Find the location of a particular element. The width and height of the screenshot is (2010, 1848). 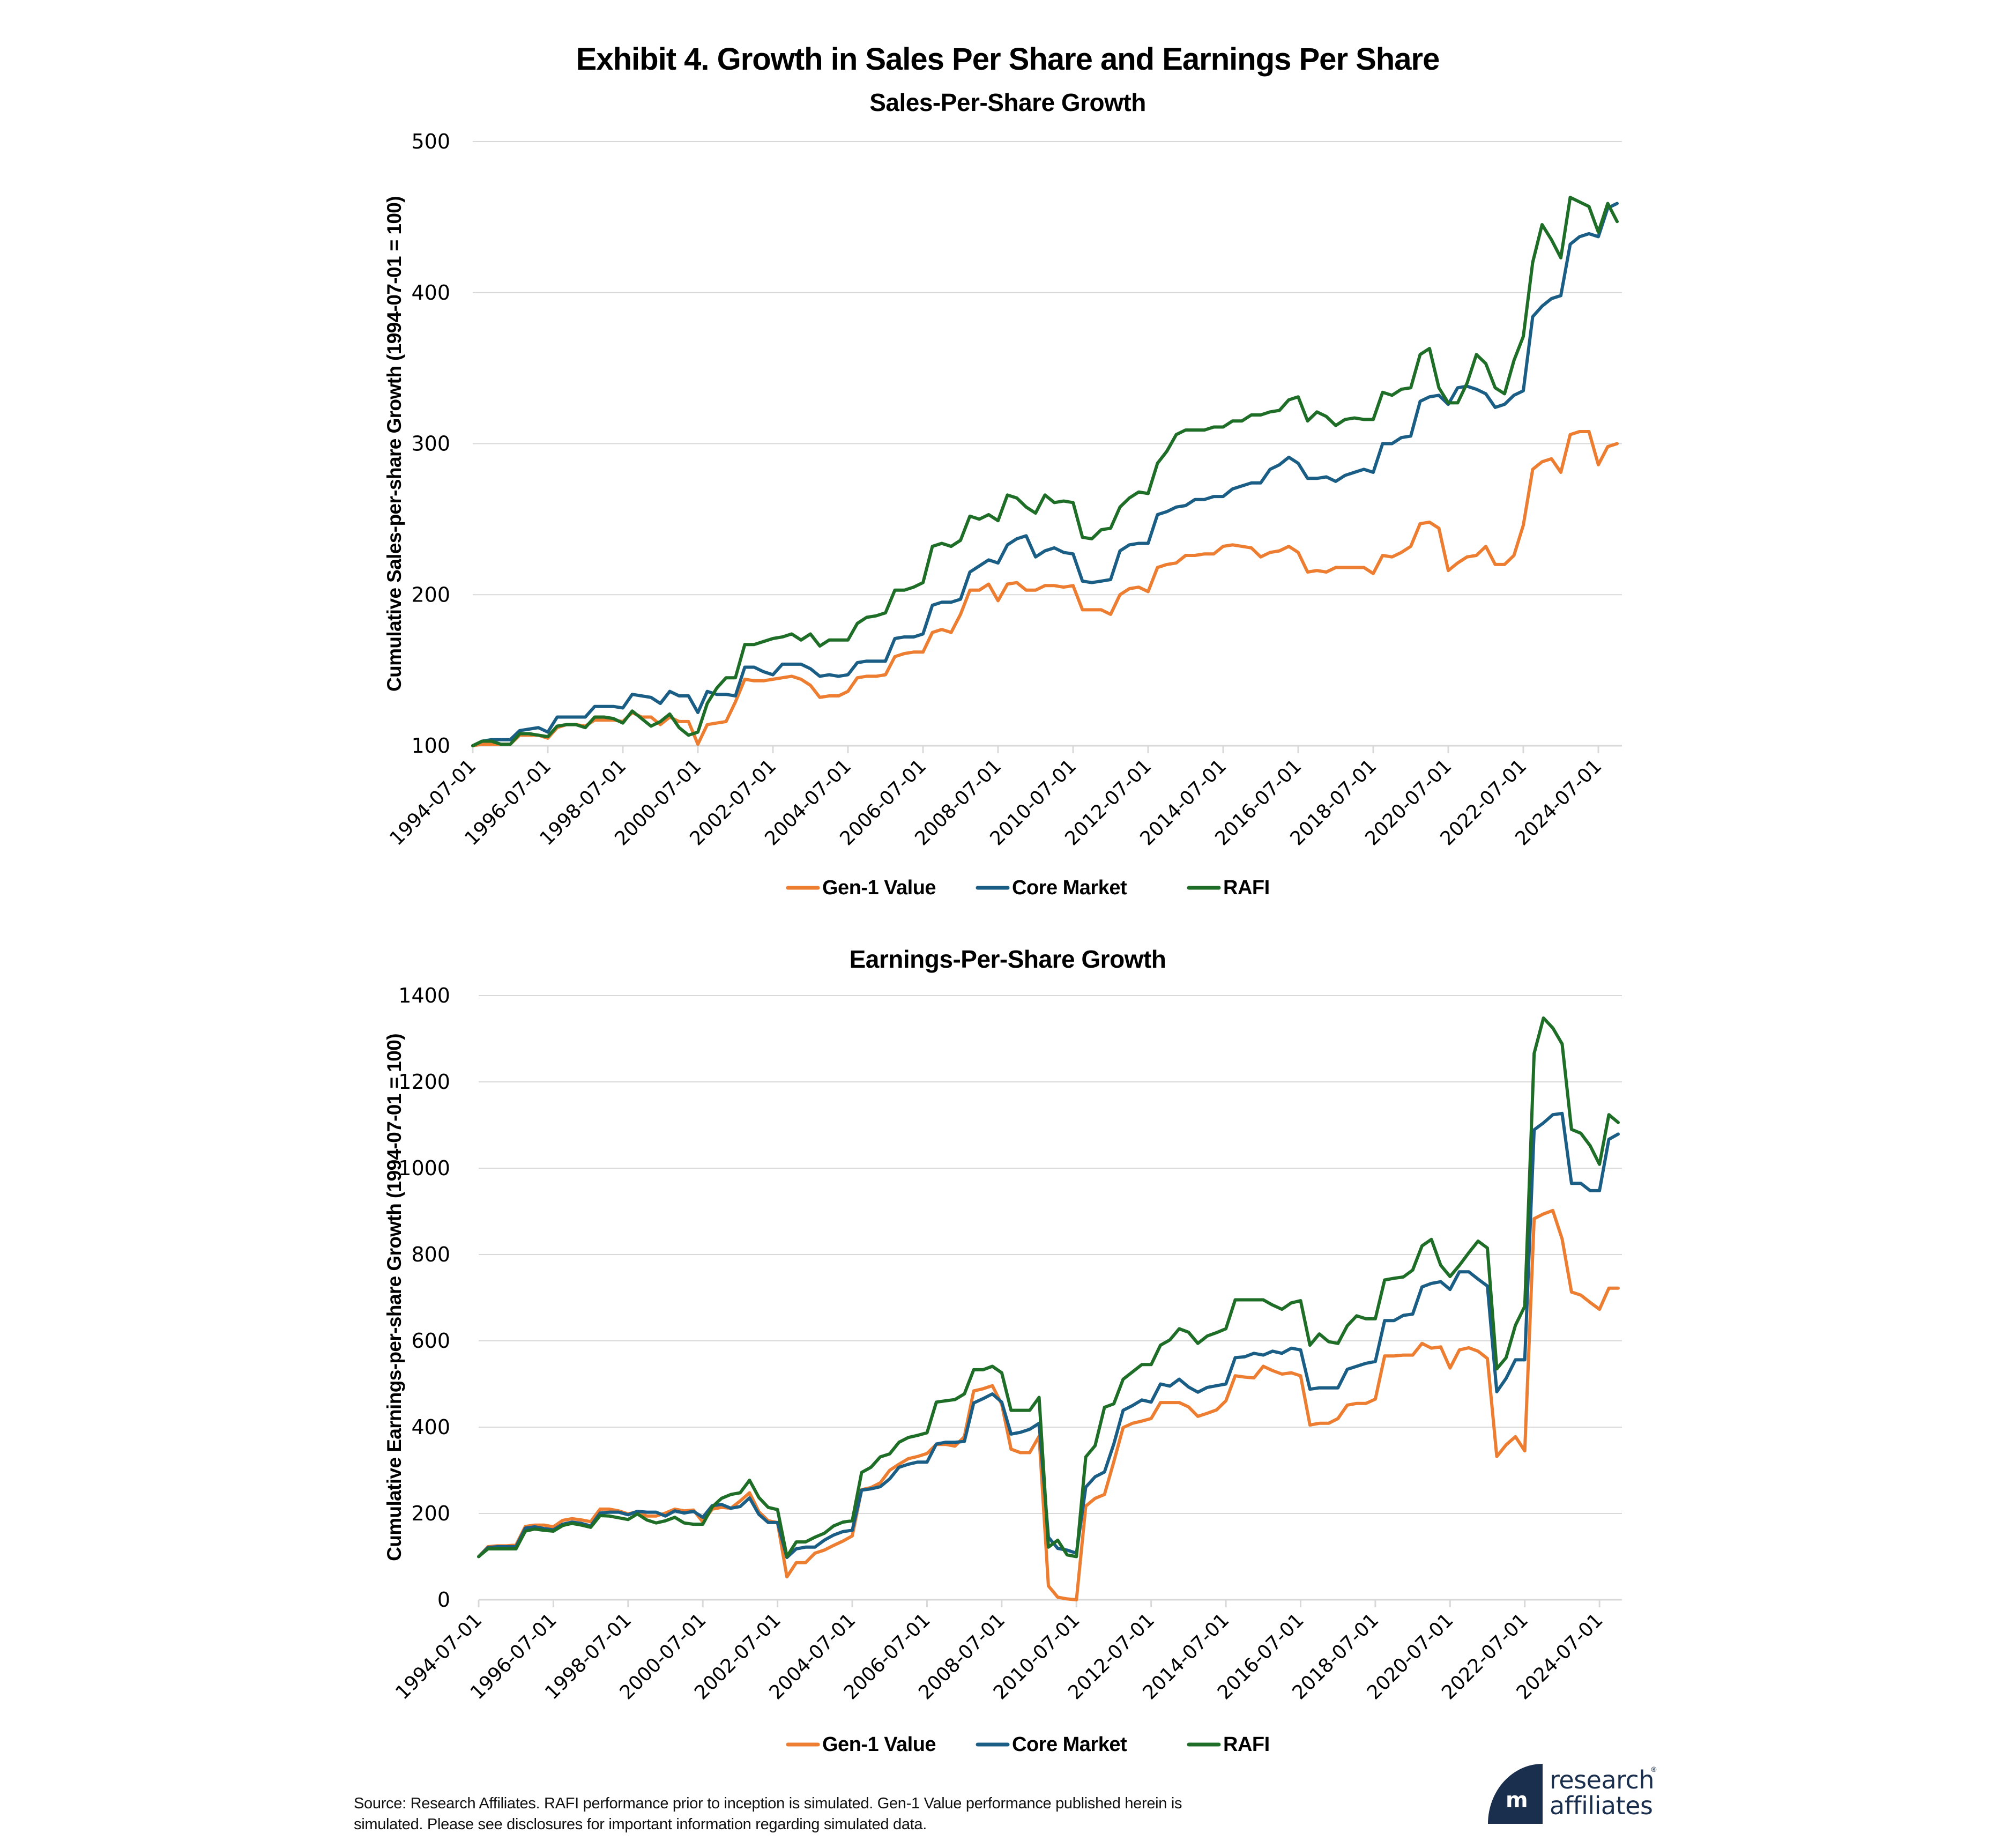

legend-sales: Gen-1 Value Core Market RAFI is located at coordinates (1028, 888).